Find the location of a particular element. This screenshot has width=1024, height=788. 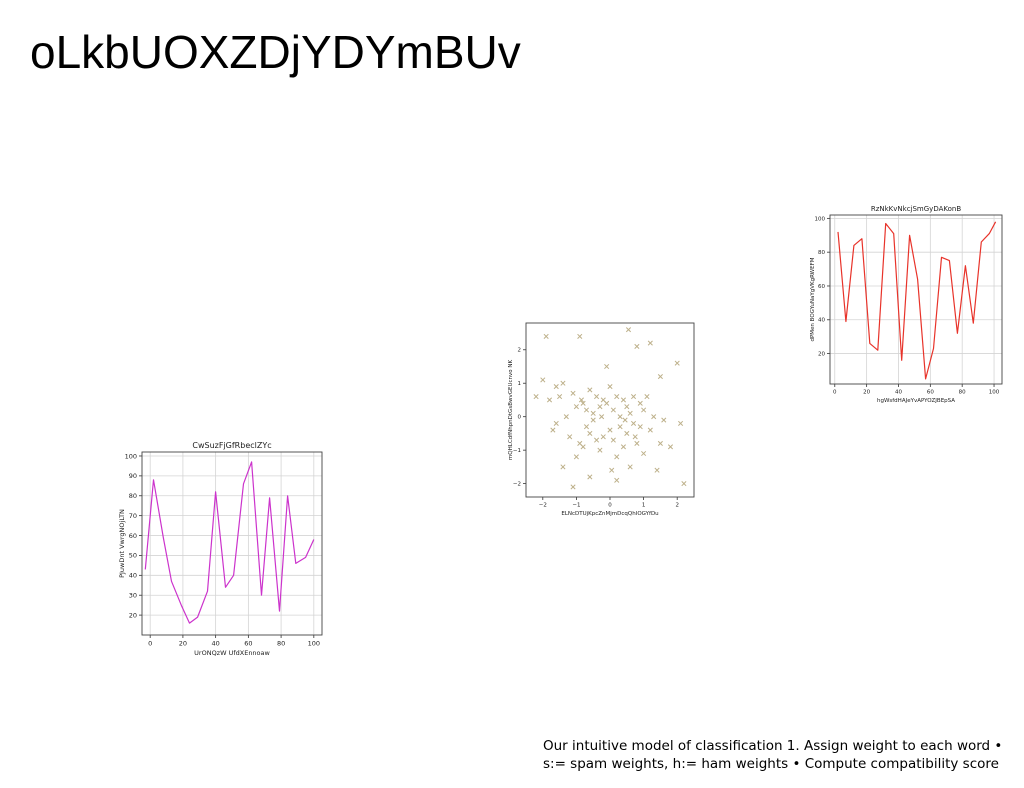

y-tick-label: 1 is located at coordinates (520, 384).